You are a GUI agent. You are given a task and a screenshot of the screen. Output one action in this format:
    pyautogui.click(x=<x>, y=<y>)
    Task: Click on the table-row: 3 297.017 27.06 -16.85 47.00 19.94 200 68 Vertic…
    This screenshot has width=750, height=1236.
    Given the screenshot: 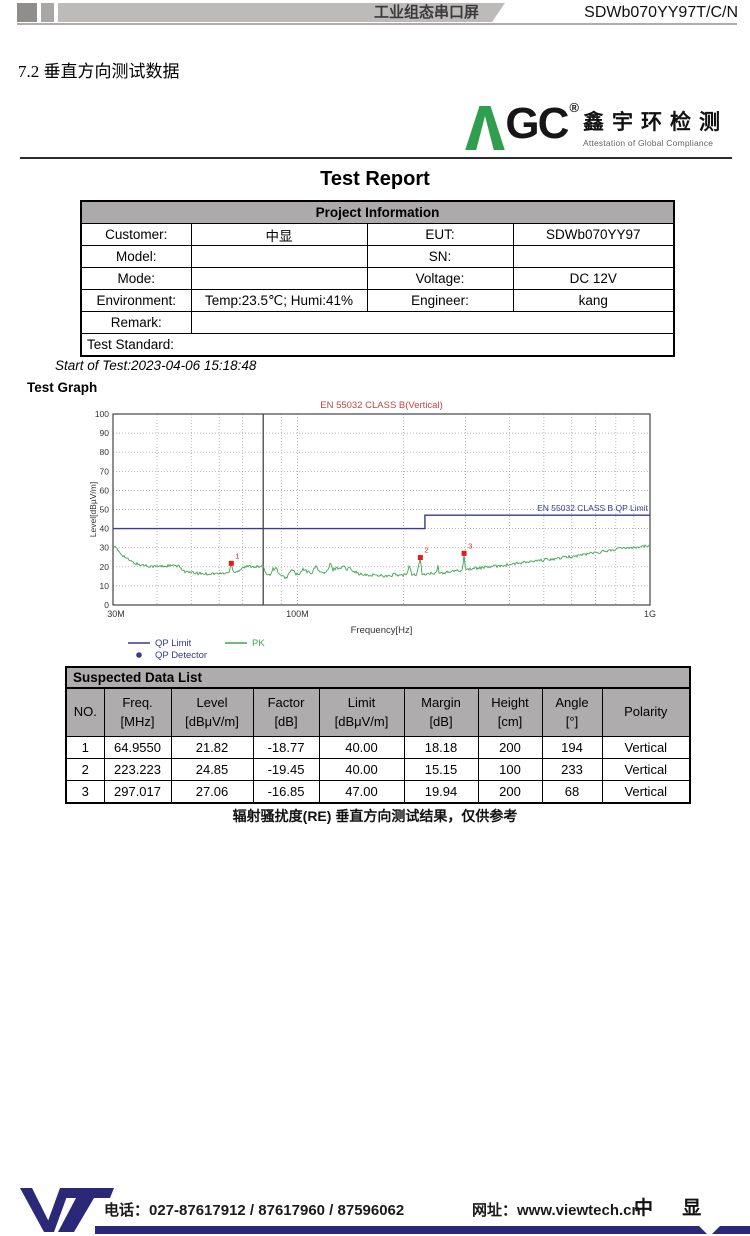 What is the action you would take?
    pyautogui.click(x=378, y=792)
    